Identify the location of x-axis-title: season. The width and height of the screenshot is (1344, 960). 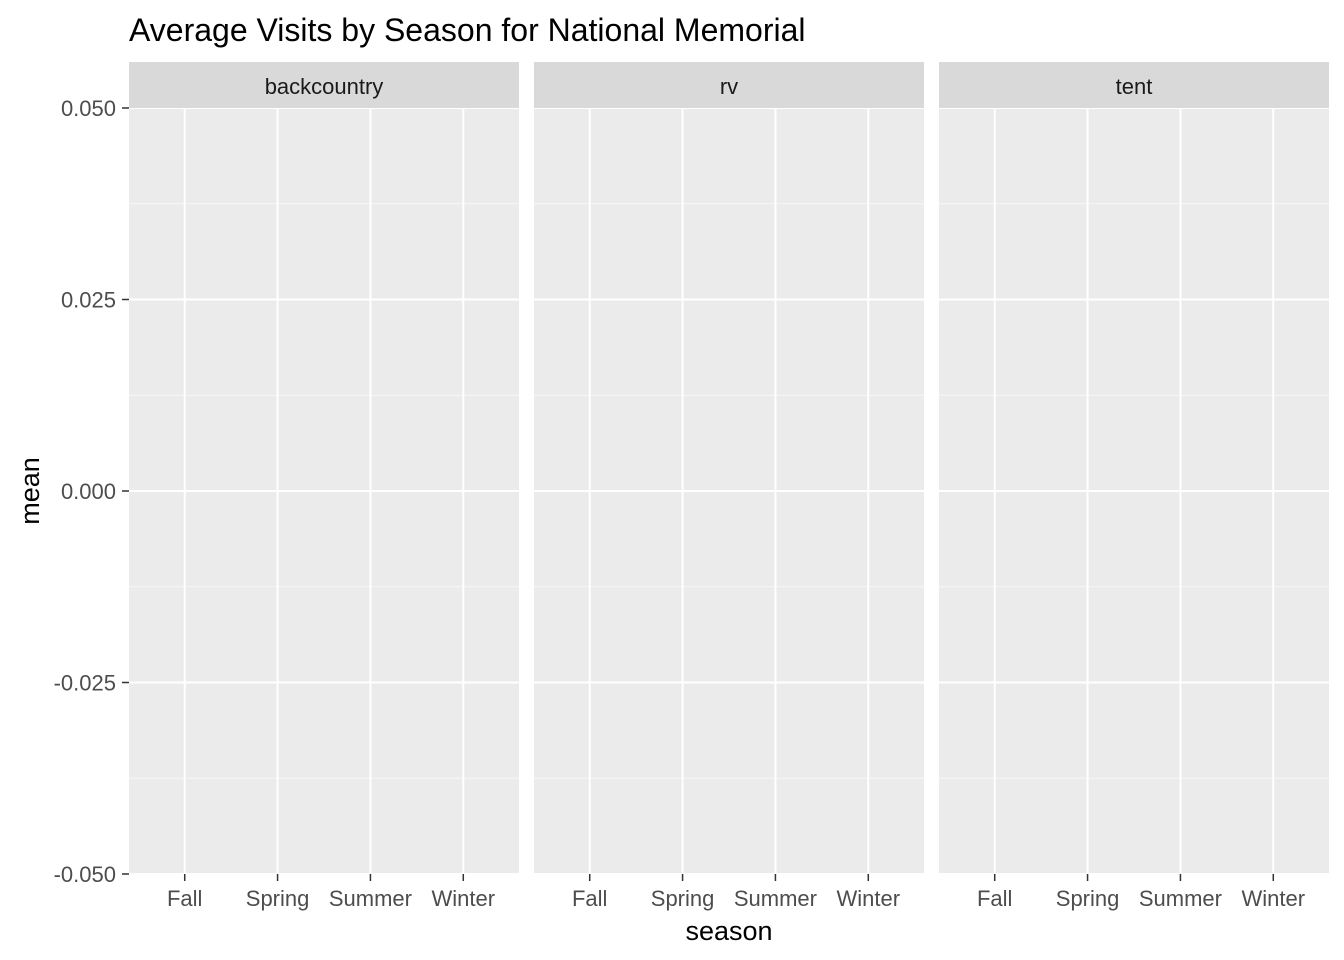
(728, 931).